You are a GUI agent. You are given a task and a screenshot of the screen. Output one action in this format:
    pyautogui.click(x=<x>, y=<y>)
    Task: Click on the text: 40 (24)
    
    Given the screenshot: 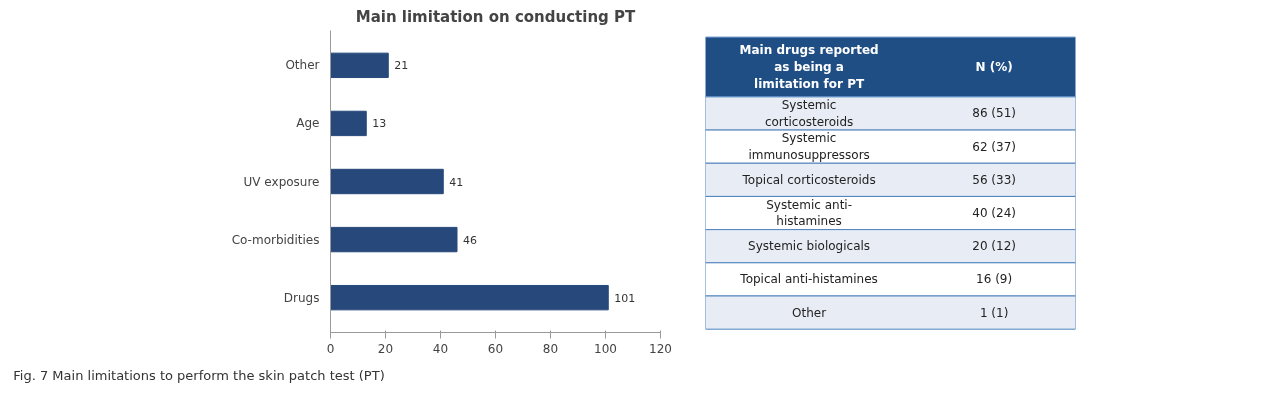 What is the action you would take?
    pyautogui.click(x=994, y=213)
    